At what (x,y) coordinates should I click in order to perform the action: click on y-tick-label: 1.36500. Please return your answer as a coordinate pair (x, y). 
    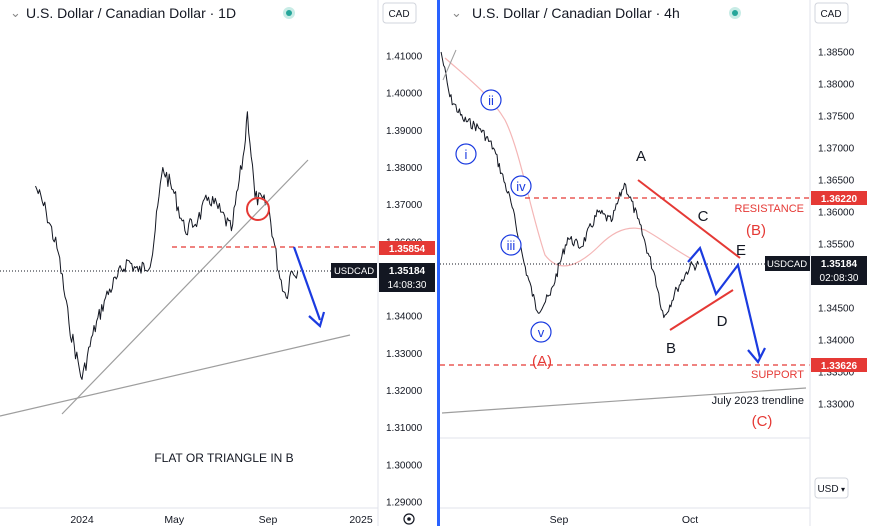
    Looking at the image, I should click on (836, 181).